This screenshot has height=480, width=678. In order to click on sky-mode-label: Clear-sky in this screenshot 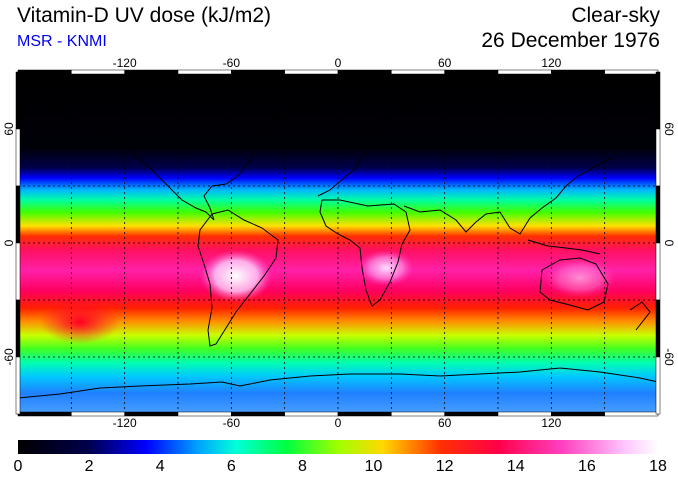, I will do `click(615, 15)`.